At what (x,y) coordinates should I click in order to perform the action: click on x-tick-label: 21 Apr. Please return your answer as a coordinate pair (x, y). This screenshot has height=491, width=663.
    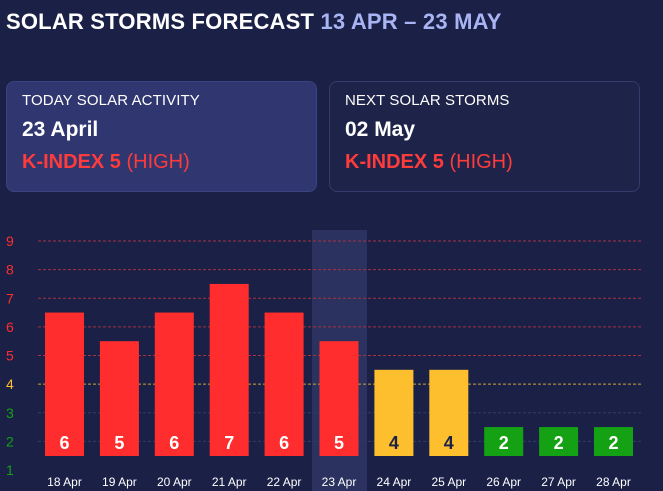
    Looking at the image, I should click on (229, 482).